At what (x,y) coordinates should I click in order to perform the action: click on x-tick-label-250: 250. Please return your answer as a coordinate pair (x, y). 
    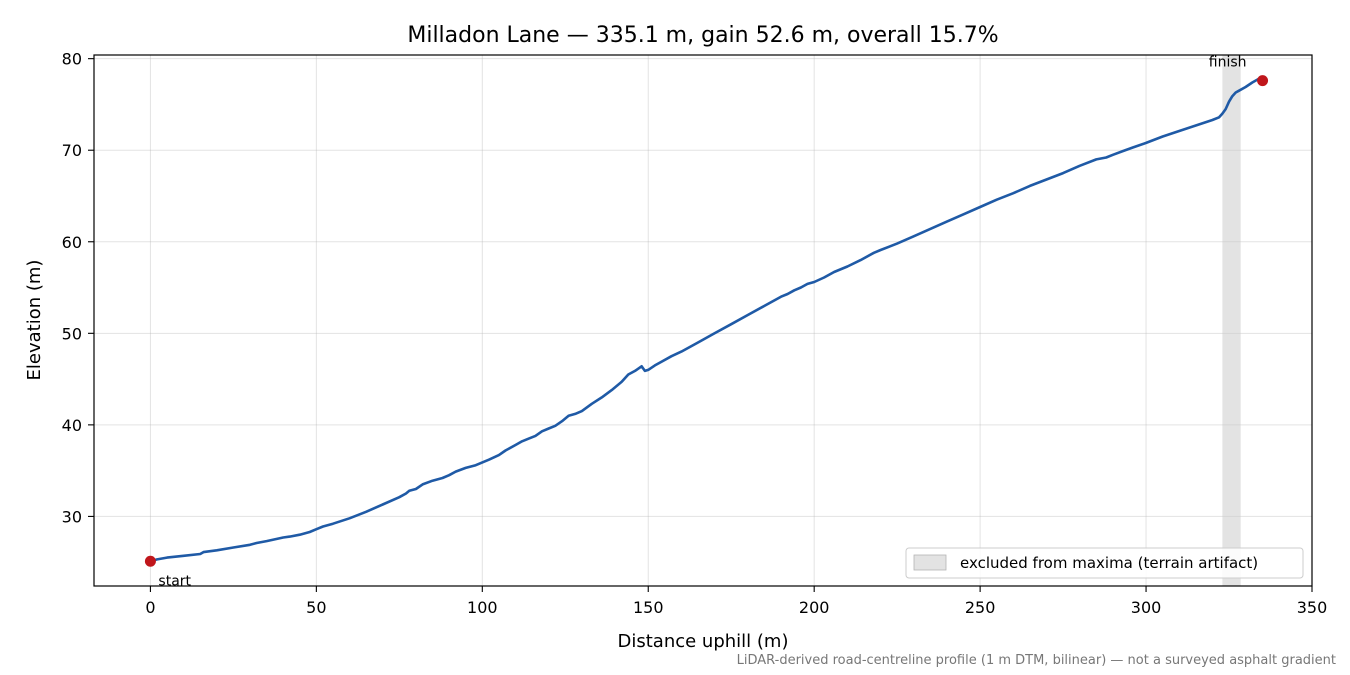
    Looking at the image, I should click on (980, 607).